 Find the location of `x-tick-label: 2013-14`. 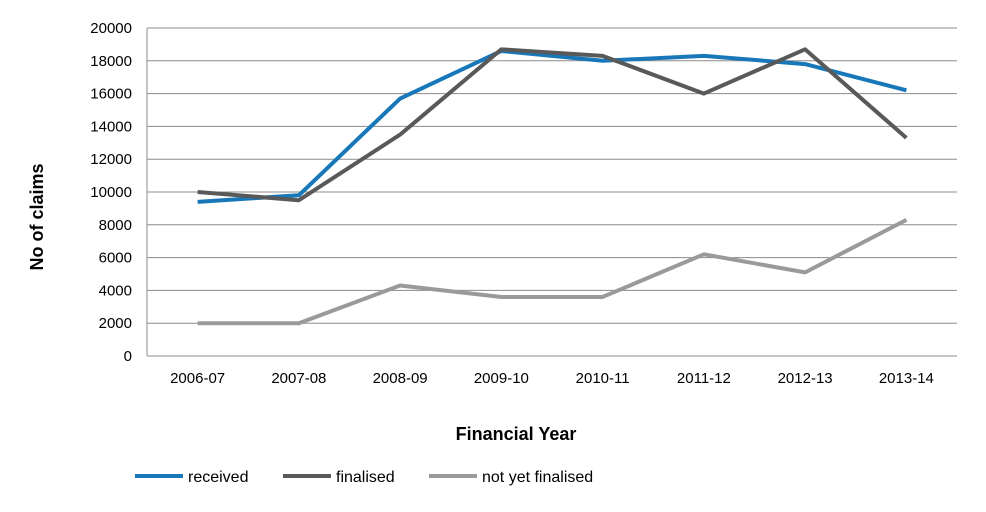

x-tick-label: 2013-14 is located at coordinates (906, 378).